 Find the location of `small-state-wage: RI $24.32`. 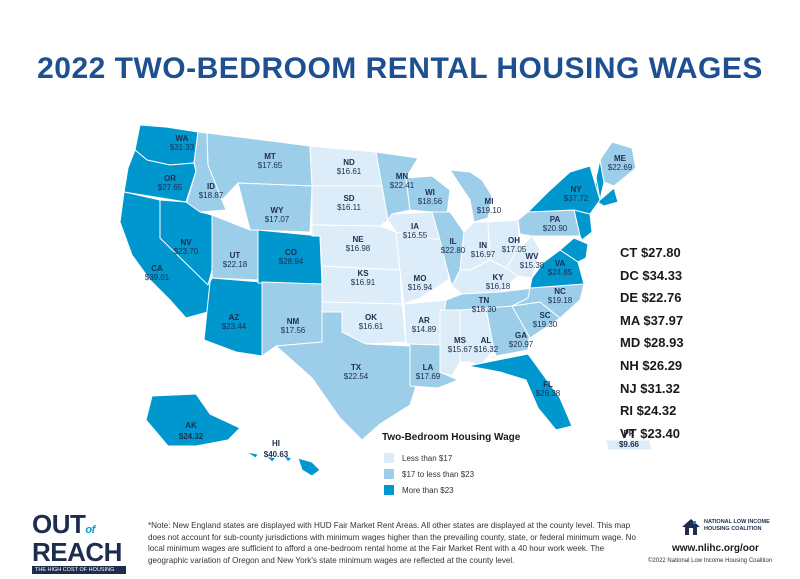

small-state-wage: RI $24.32 is located at coordinates (648, 411).